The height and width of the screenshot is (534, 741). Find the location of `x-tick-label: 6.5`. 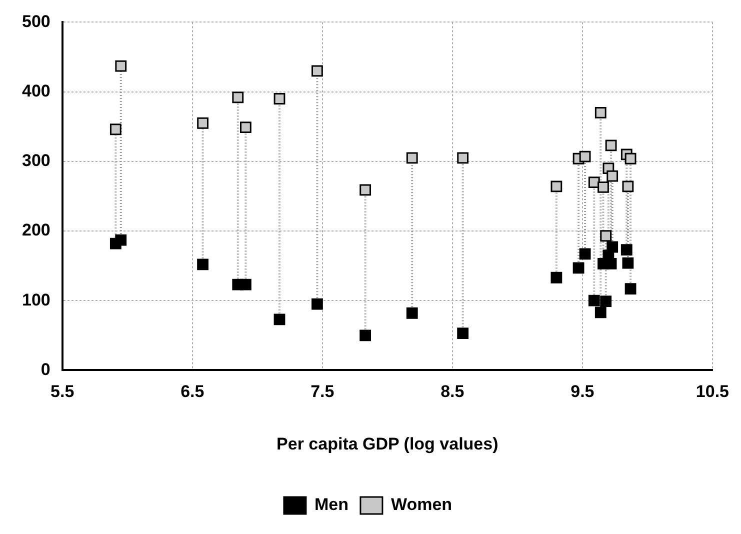

x-tick-label: 6.5 is located at coordinates (192, 392).